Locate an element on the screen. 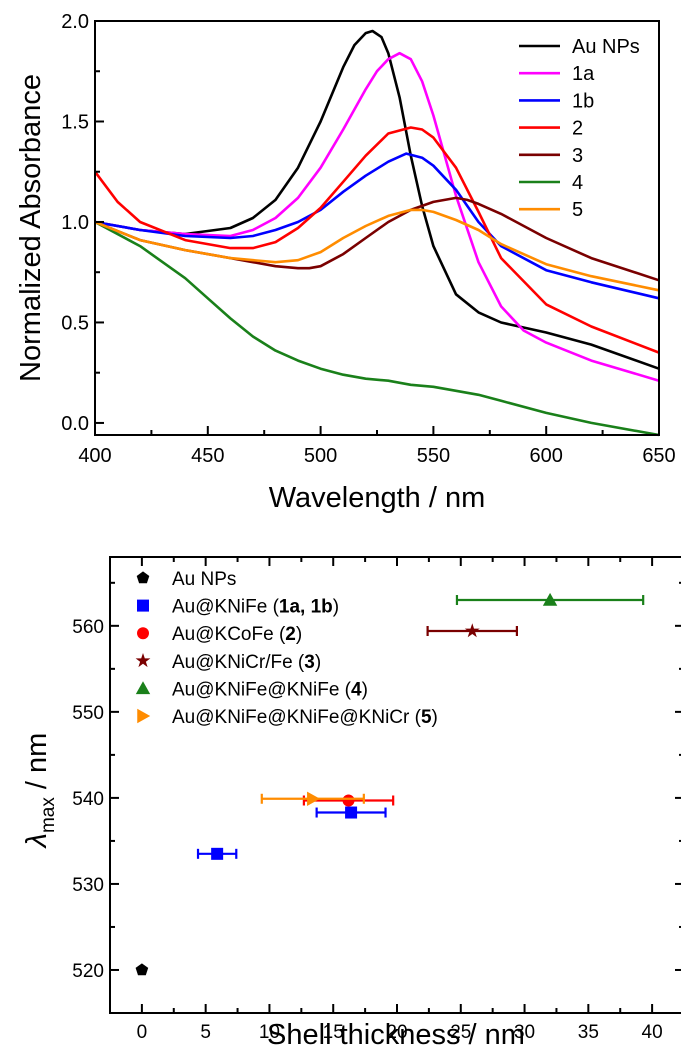  legend-label: 5 is located at coordinates (577, 210).